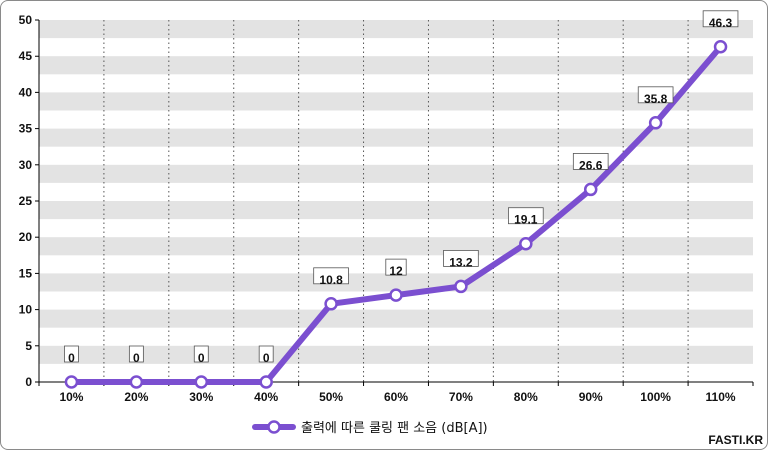 The height and width of the screenshot is (450, 768). What do you see at coordinates (274, 427) in the screenshot?
I see `legend-marker-swatch` at bounding box center [274, 427].